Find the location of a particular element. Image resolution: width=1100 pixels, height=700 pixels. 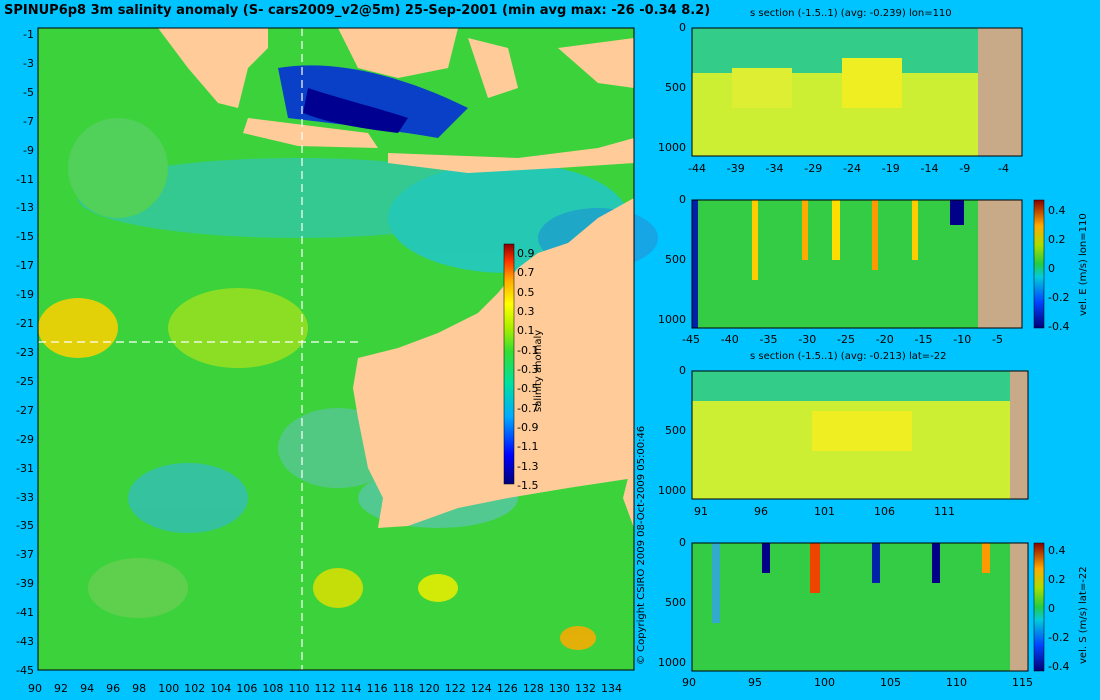

x-tick-label: 124 is located at coordinates (481, 688).